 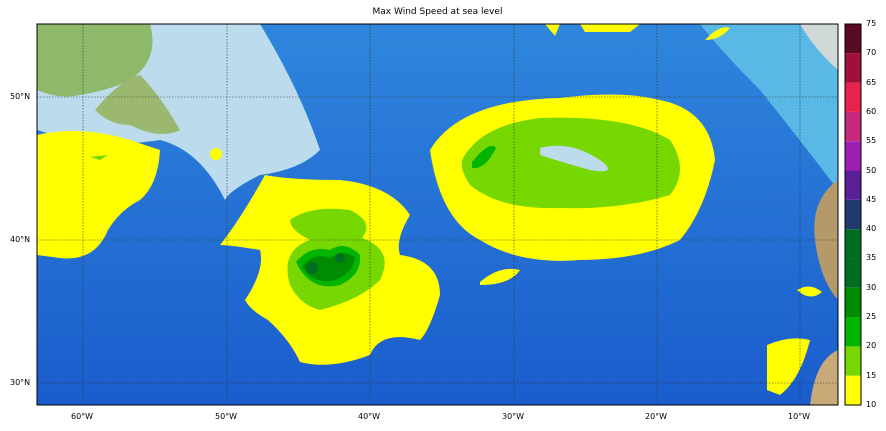 What do you see at coordinates (513, 416) in the screenshot?
I see `lon-label: 30°W` at bounding box center [513, 416].